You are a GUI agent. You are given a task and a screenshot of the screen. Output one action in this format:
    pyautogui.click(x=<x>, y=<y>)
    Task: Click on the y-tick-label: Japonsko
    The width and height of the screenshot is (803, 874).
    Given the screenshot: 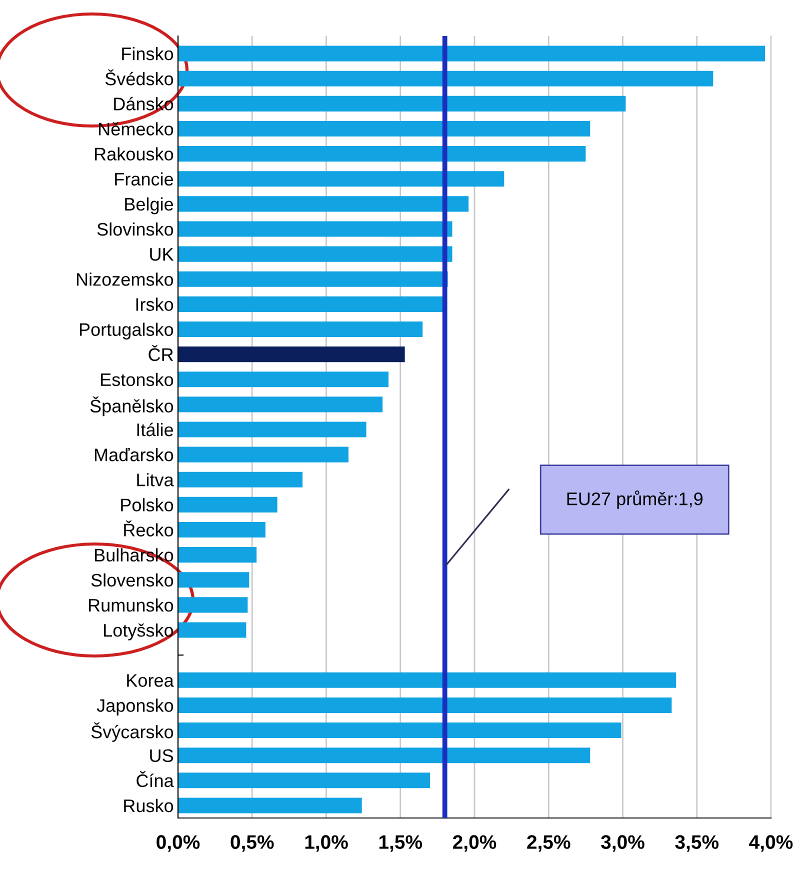 What is the action you would take?
    pyautogui.click(x=135, y=707)
    